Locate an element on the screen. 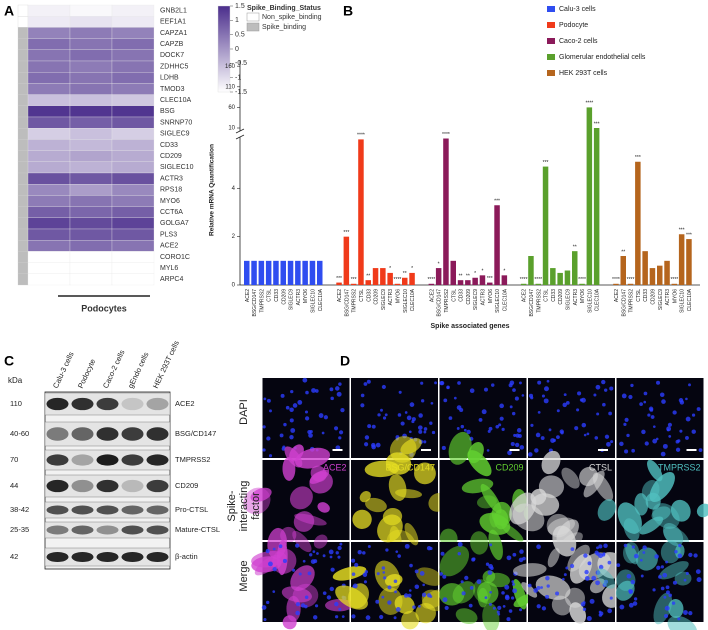 This screenshot has height=630, width=708. x-tick-label: CLEC10A is located at coordinates (321, 299).